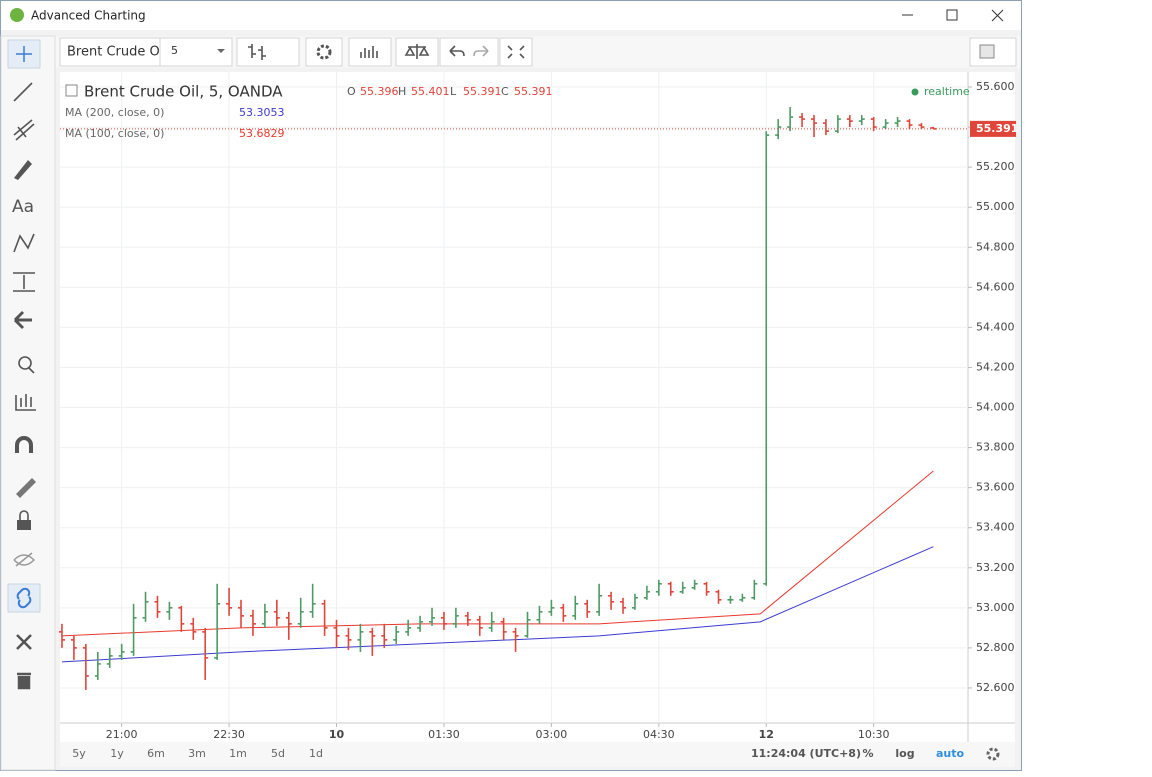 This screenshot has width=1152, height=777. Describe the element at coordinates (995, 687) in the screenshot. I see `y-tick-label: 52.600` at that location.